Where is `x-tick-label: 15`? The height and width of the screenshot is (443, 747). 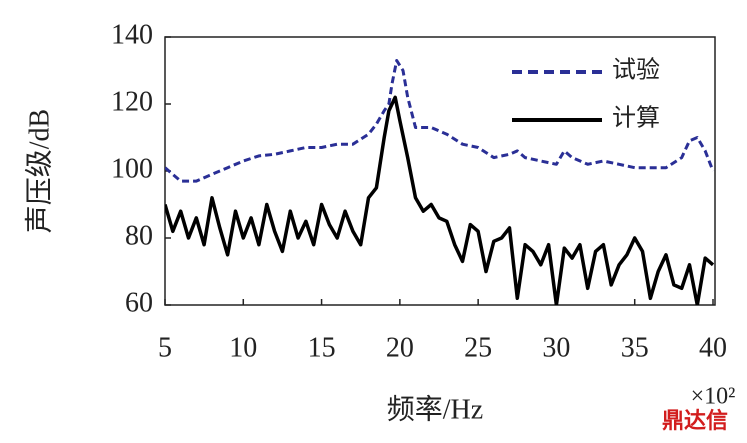
x-tick-label: 15 is located at coordinates (322, 347).